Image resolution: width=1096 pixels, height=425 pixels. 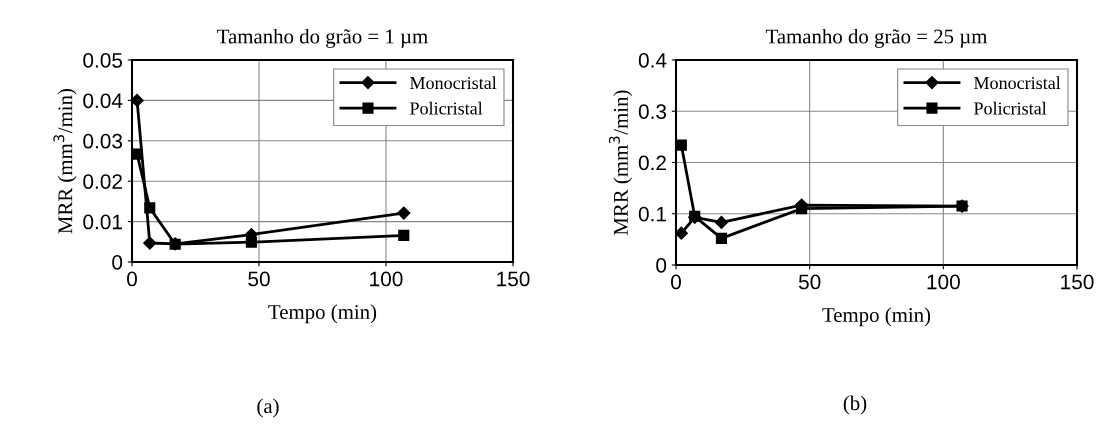 I want to click on y-tick-label: 0.04, so click(x=103, y=101).